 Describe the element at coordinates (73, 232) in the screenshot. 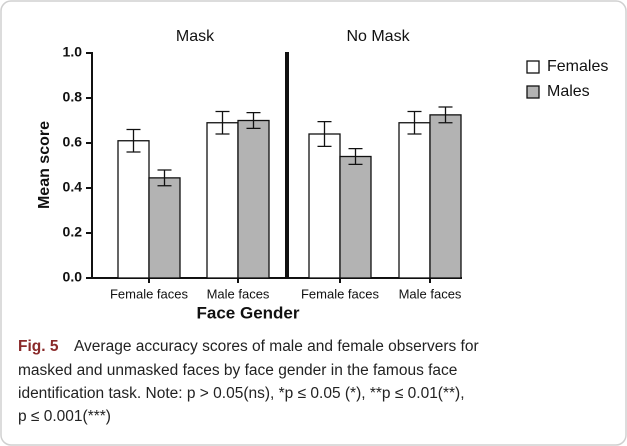

I see `y-tick-label: 0.2` at that location.